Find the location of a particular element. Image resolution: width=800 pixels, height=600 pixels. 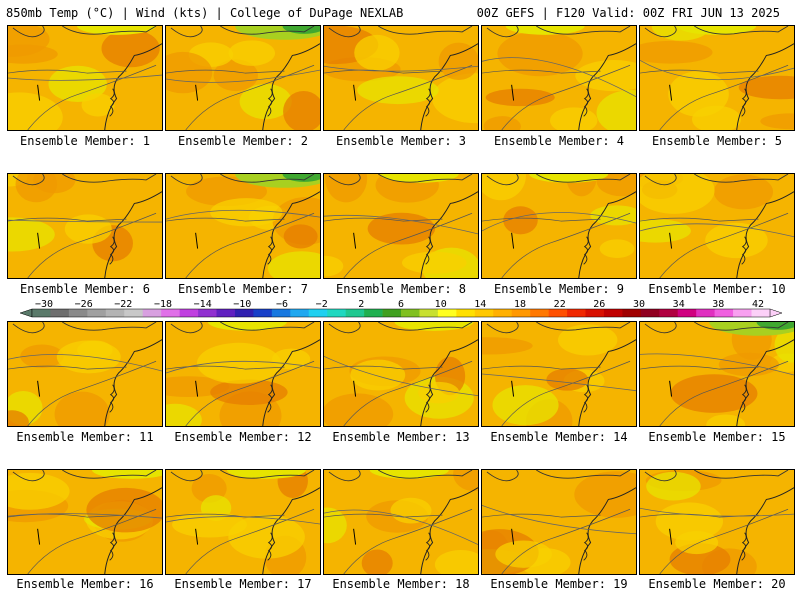

panel-label: Ensemble Member: 4 is located at coordinates (559, 141).